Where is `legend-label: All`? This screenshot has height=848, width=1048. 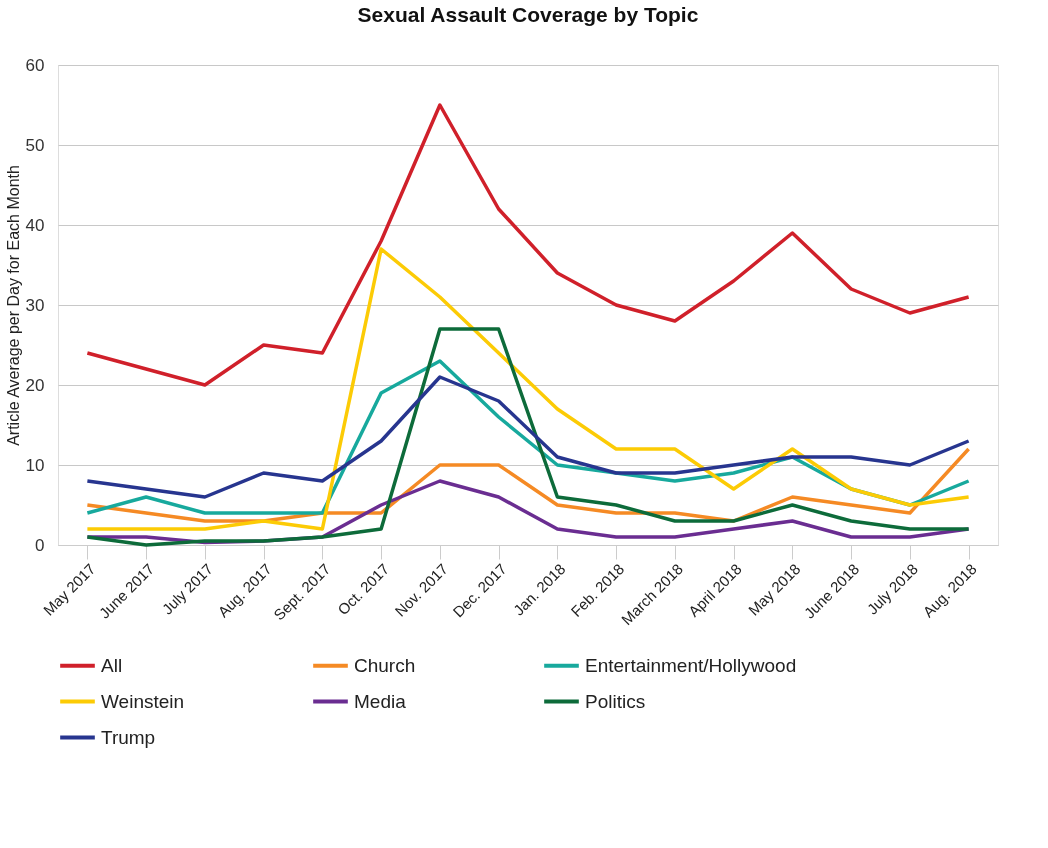 legend-label: All is located at coordinates (112, 665).